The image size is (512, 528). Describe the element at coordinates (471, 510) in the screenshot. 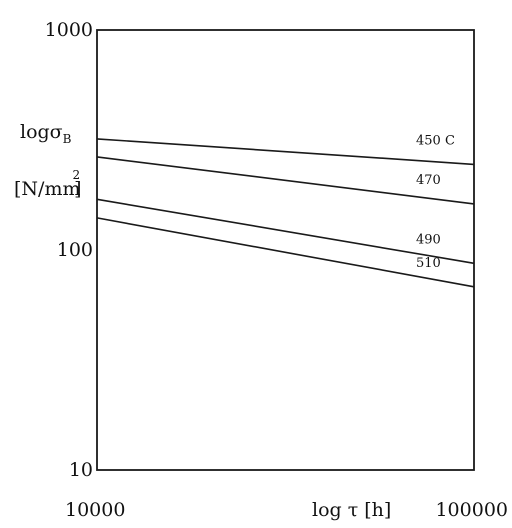

I see `x-tick-label: 100000` at that location.